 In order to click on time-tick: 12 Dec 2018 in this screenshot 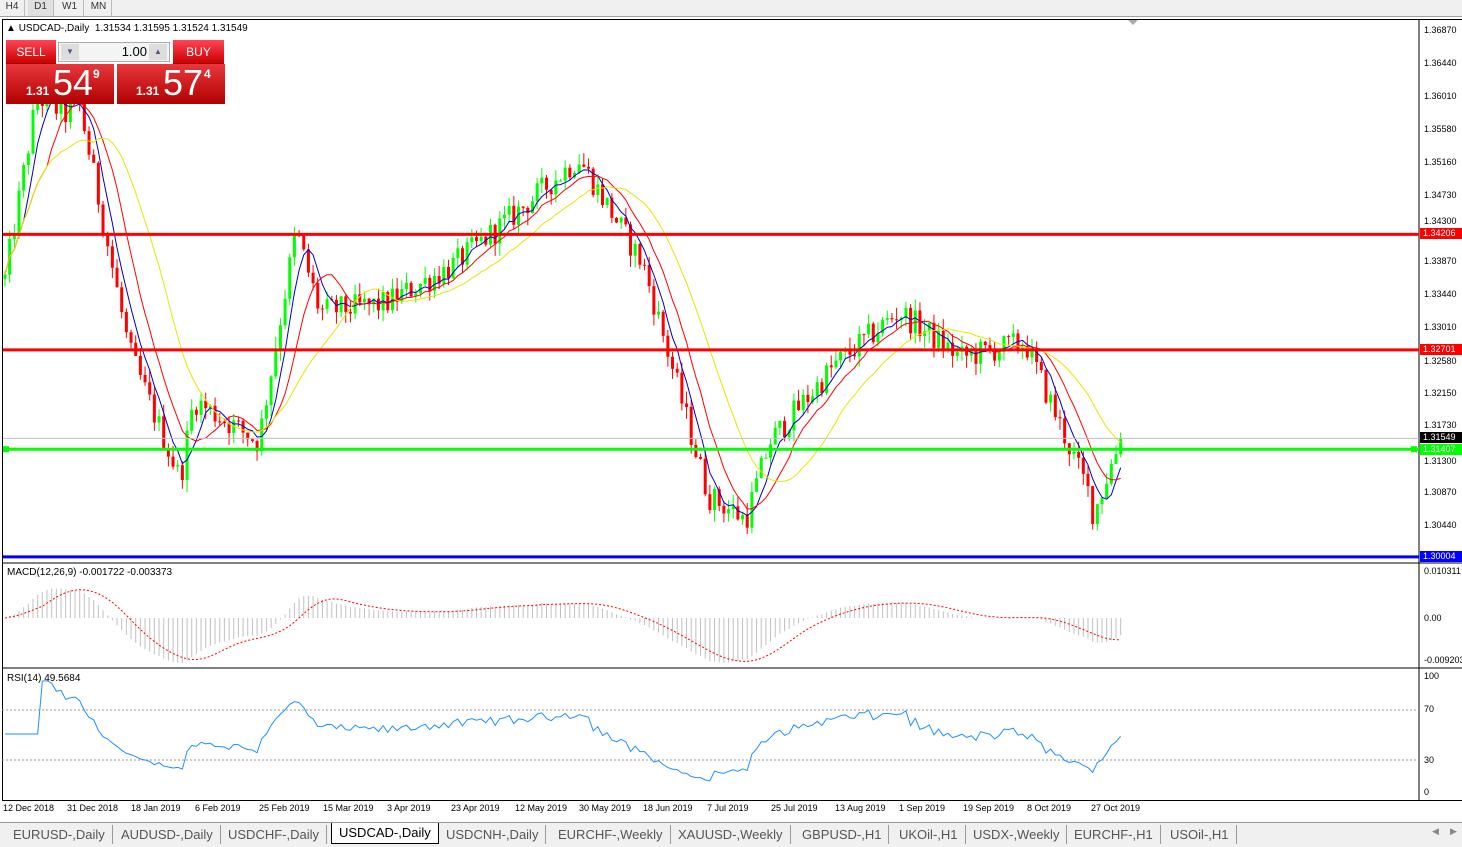, I will do `click(29, 808)`.